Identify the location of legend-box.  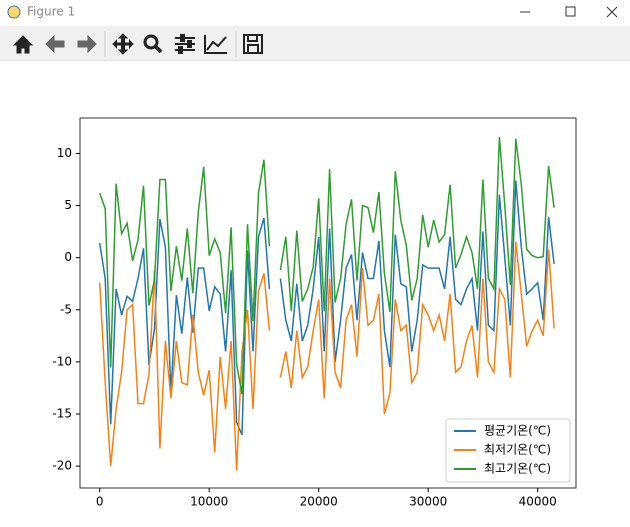
(508, 450).